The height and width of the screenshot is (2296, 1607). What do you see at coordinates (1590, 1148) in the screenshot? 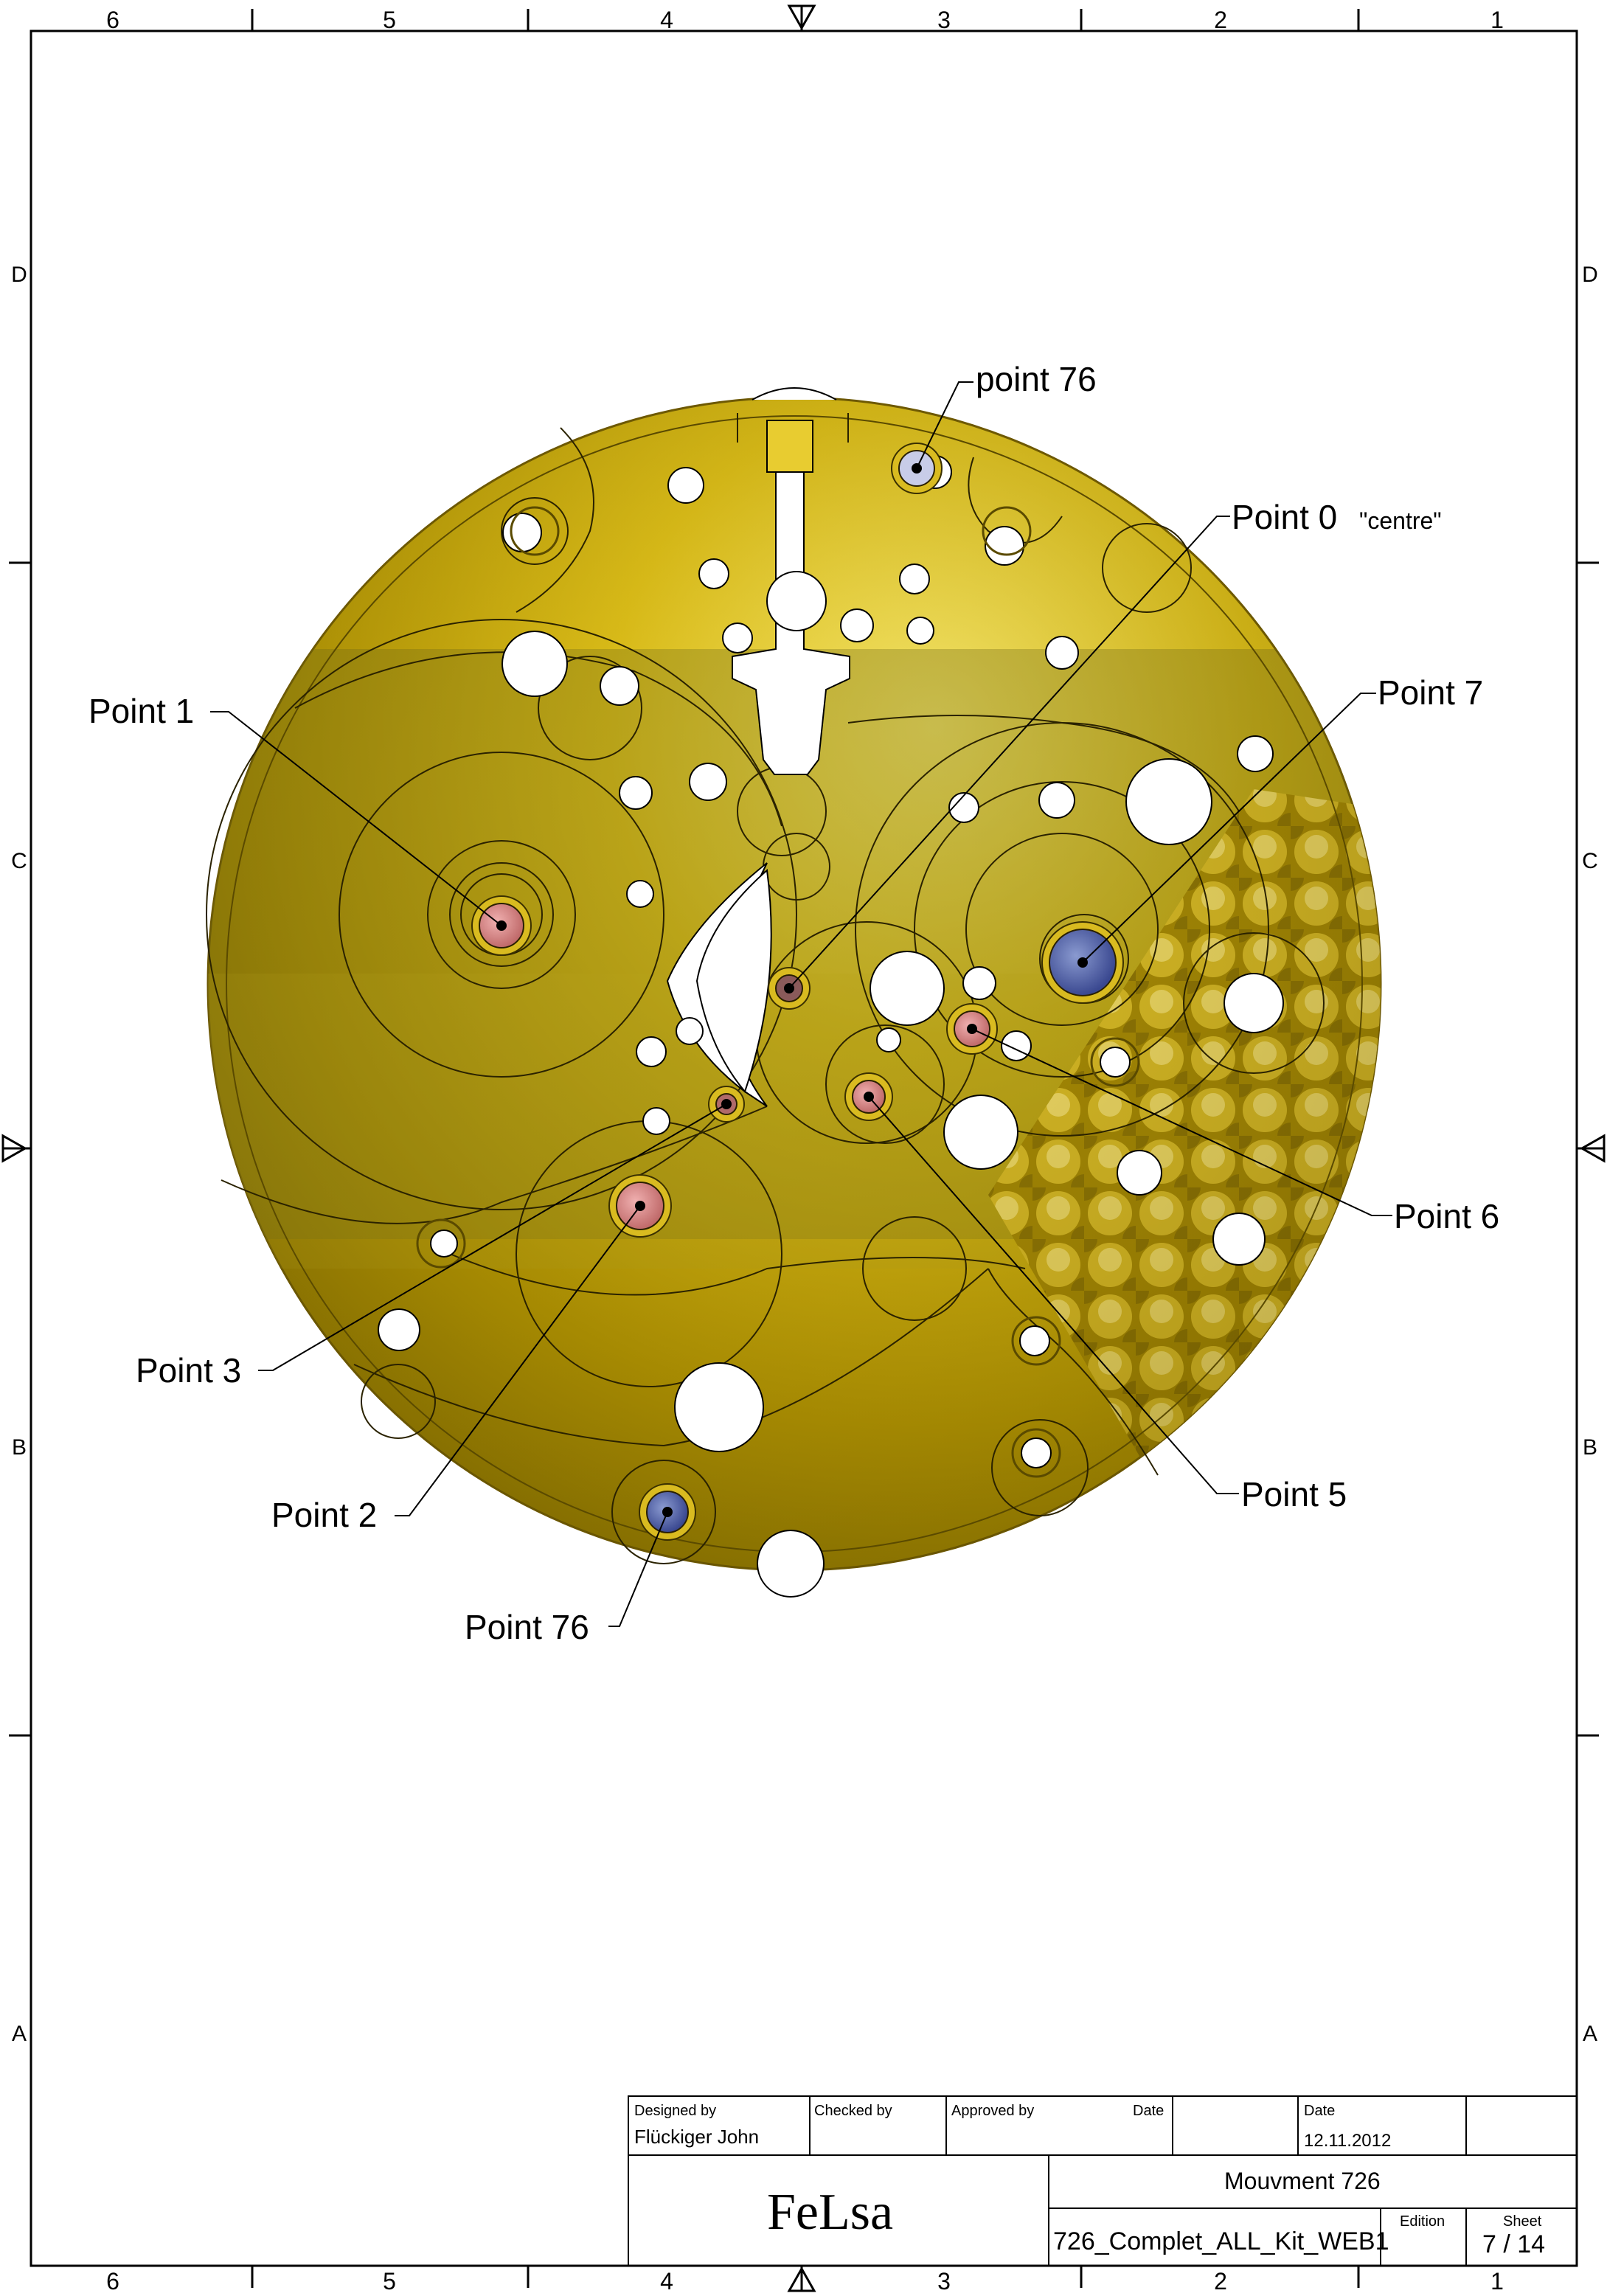
I see `centering-mark-right` at bounding box center [1590, 1148].